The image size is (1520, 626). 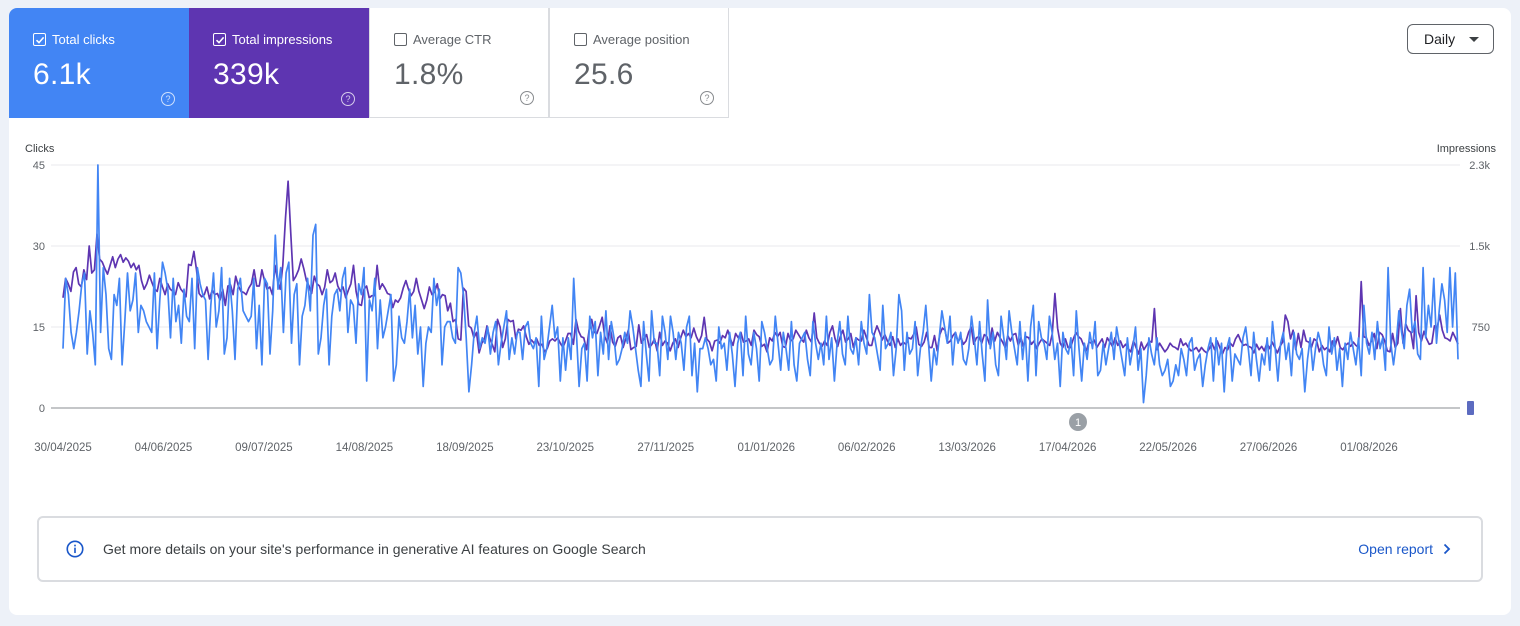 I want to click on x-axis-tick-label: 17/04/2026, so click(x=1068, y=448).